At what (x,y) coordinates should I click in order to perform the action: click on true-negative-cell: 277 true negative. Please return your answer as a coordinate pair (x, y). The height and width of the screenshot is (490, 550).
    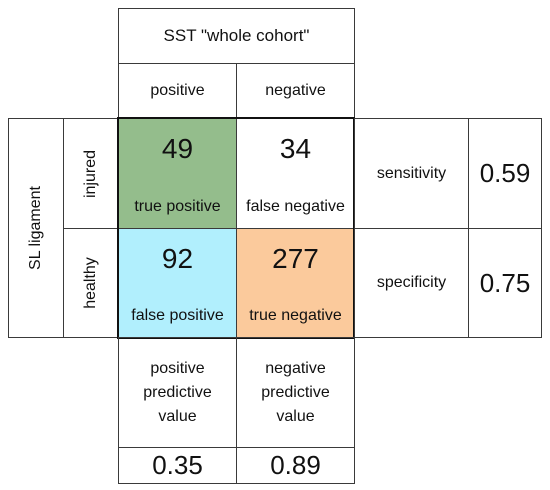
    Looking at the image, I should click on (295, 283).